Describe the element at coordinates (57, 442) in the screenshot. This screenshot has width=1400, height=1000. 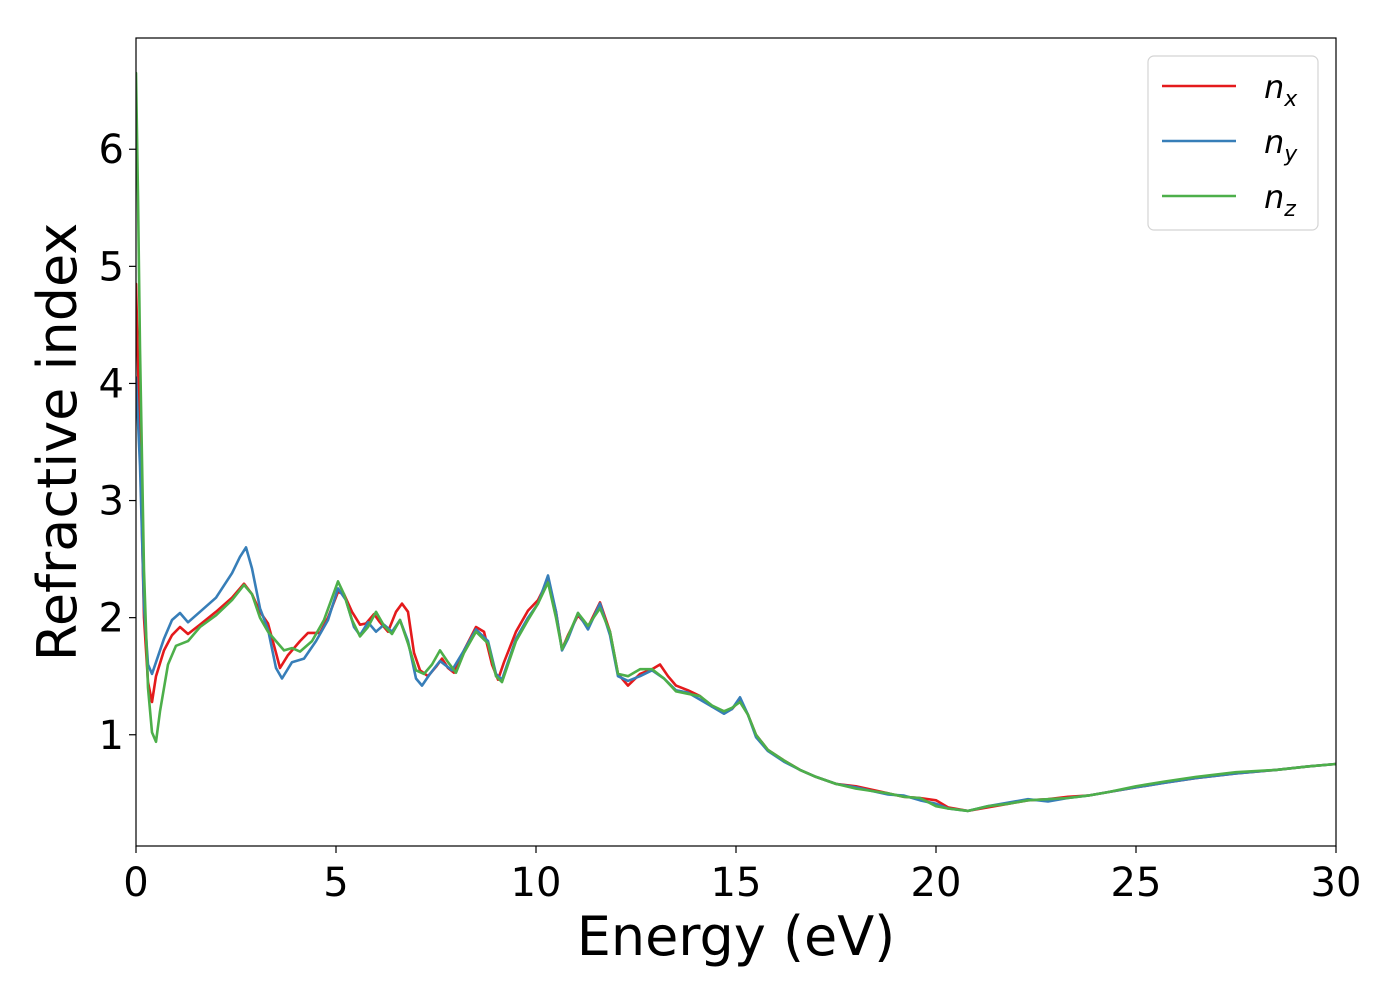
I see `y-axis-title: Refractive index` at that location.